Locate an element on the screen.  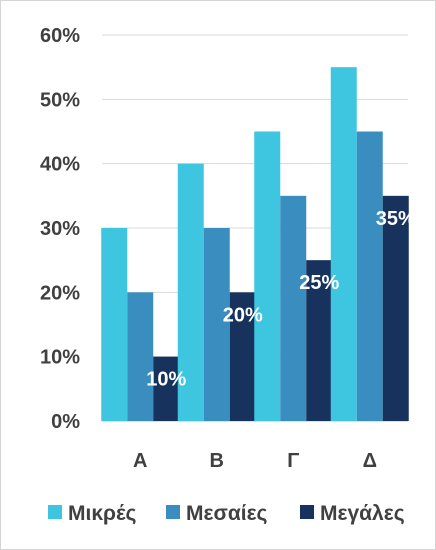
legend-swatch-Μικρές is located at coordinates (55, 512).